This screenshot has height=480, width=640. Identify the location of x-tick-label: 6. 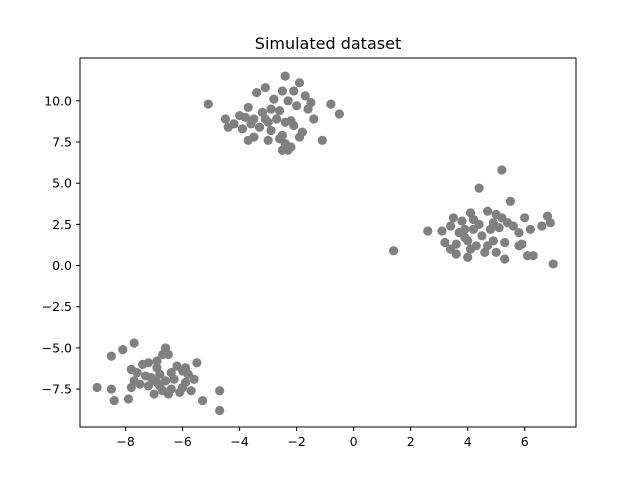
(525, 441).